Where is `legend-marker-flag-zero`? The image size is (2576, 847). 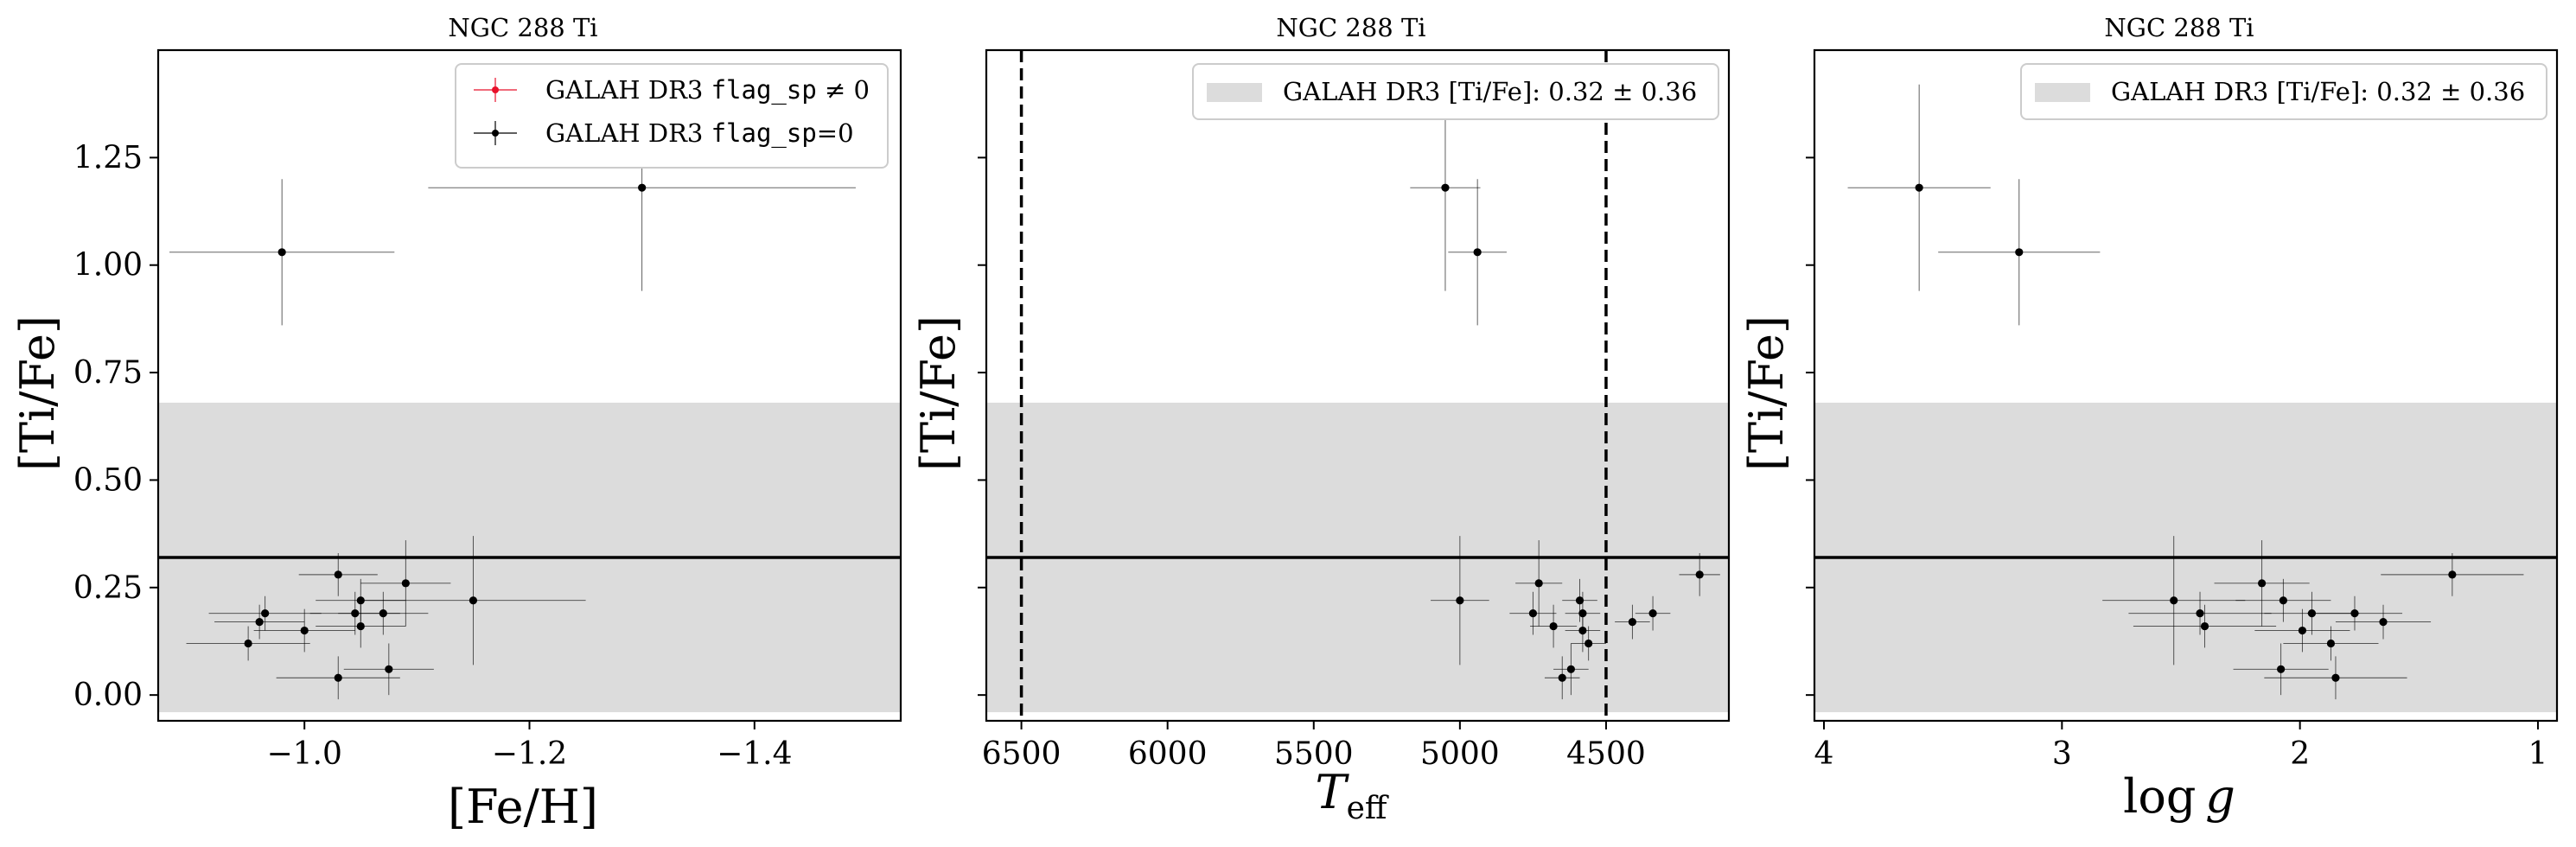
legend-marker-flag-zero is located at coordinates (495, 133).